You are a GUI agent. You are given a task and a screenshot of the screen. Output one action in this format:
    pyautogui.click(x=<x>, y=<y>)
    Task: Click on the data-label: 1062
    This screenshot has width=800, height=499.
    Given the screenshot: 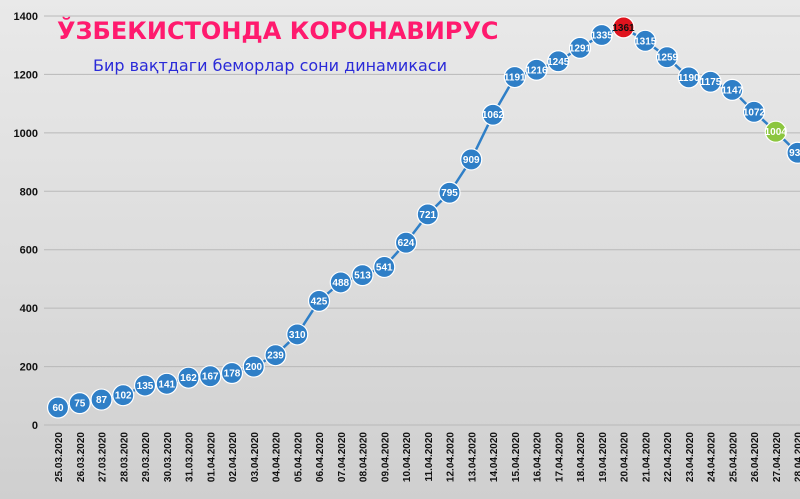 What is the action you would take?
    pyautogui.click(x=493, y=115)
    